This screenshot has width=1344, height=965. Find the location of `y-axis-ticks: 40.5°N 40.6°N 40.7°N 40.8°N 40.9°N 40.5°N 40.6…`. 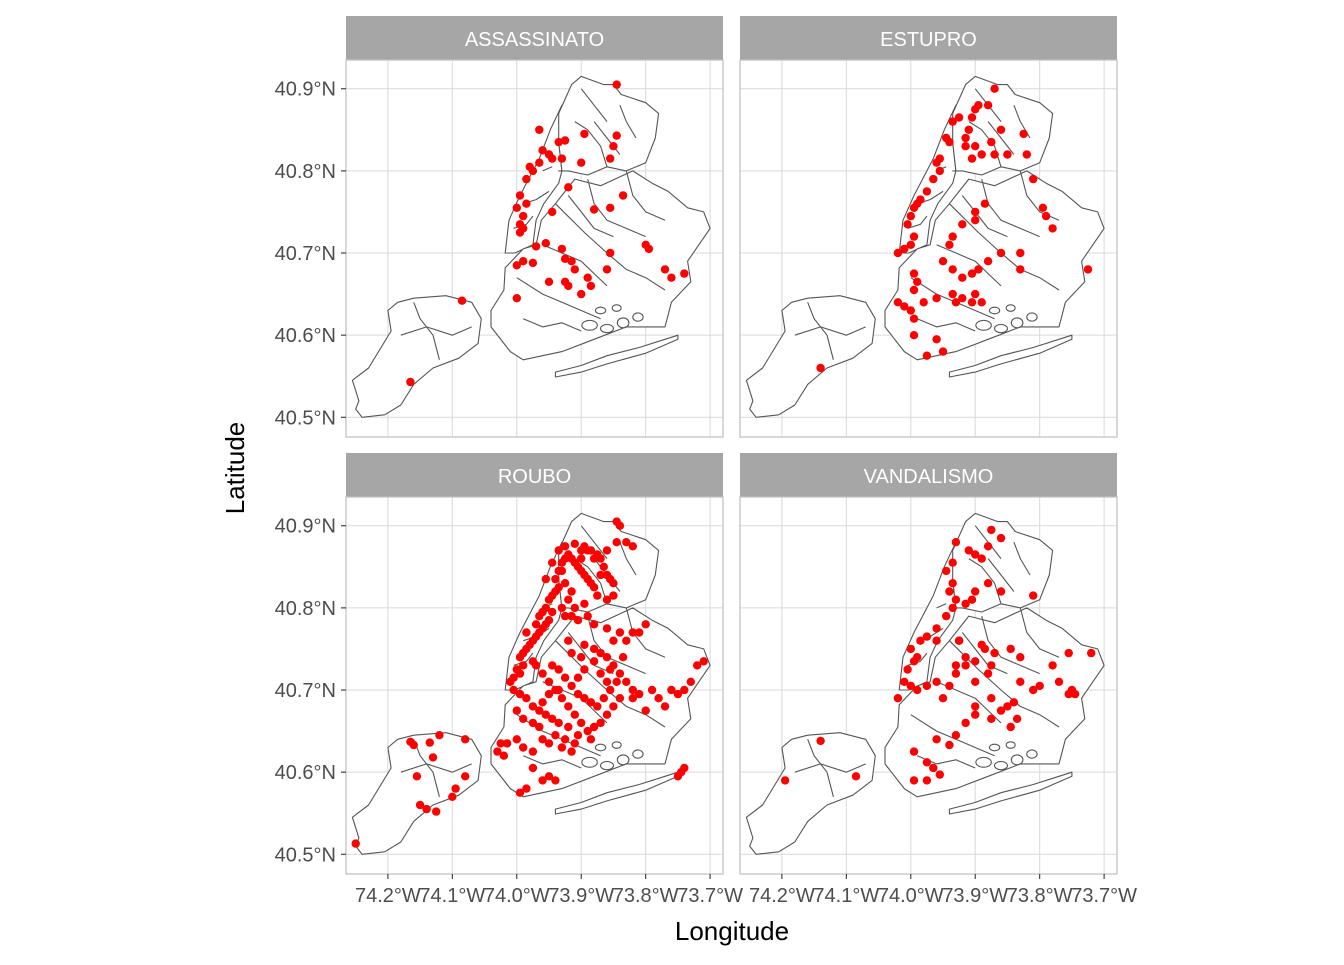

y-axis-ticks: 40.5°N 40.6°N 40.7°N 40.8°N 40.9°N 40.5°N 40.6… is located at coordinates (310, 472).